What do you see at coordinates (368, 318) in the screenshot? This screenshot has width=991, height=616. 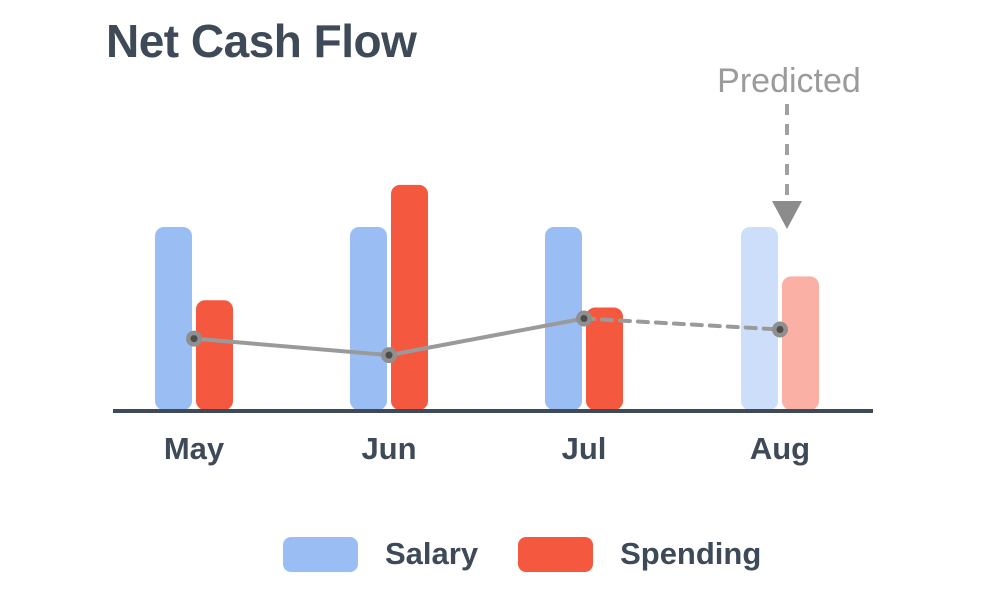 I see `bar-salary-jun` at bounding box center [368, 318].